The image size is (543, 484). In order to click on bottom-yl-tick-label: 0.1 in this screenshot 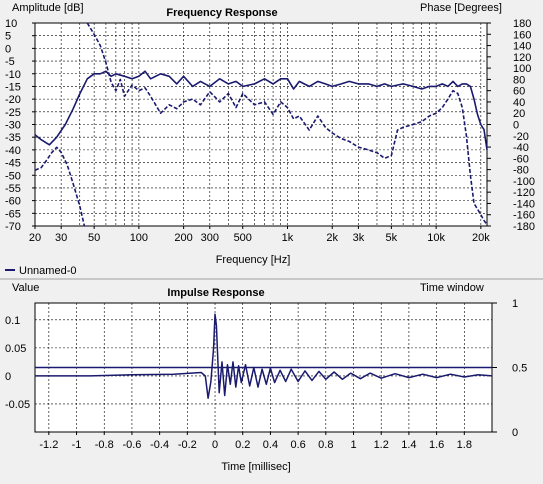, I will do `click(12, 321)`.